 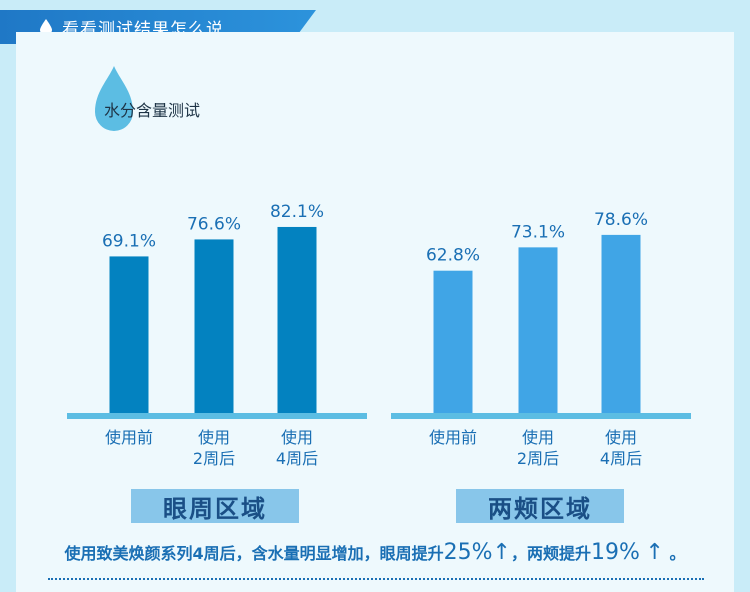 What do you see at coordinates (540, 506) in the screenshot?
I see `section-label-cheek: 两颊区域` at bounding box center [540, 506].